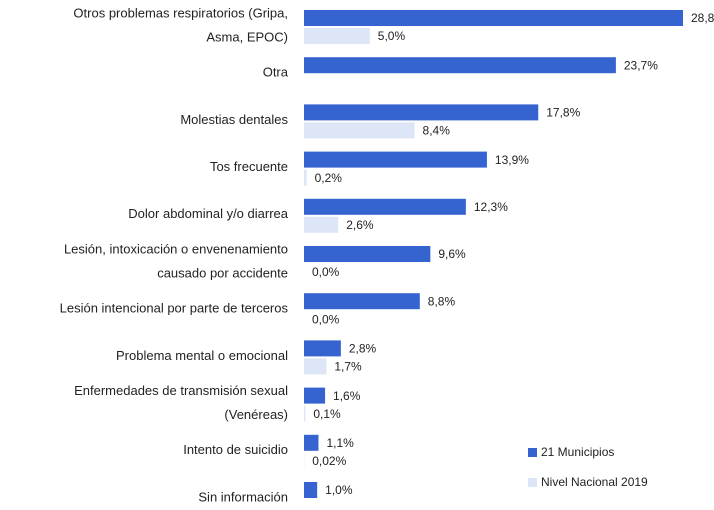 The image size is (714, 510). What do you see at coordinates (247, 36) in the screenshot?
I see `category-label: Asma, EPOC)` at bounding box center [247, 36].